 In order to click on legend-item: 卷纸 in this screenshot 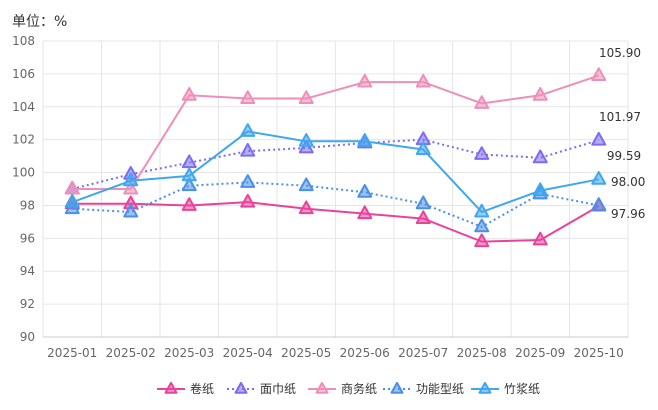, I will do `click(185, 388)`.